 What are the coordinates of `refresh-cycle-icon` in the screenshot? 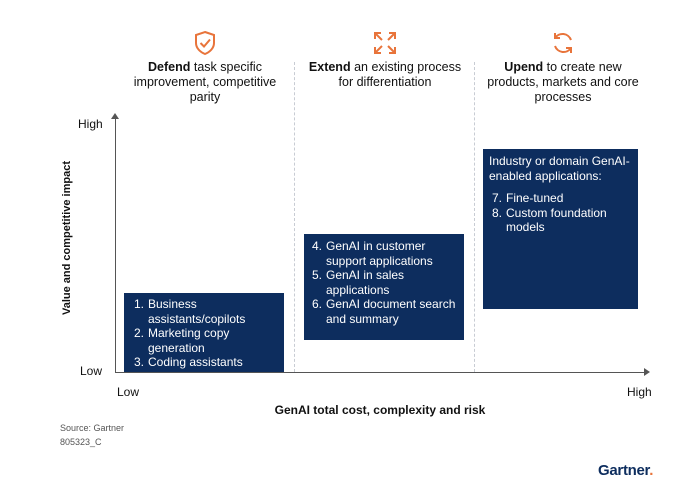 It's located at (563, 43).